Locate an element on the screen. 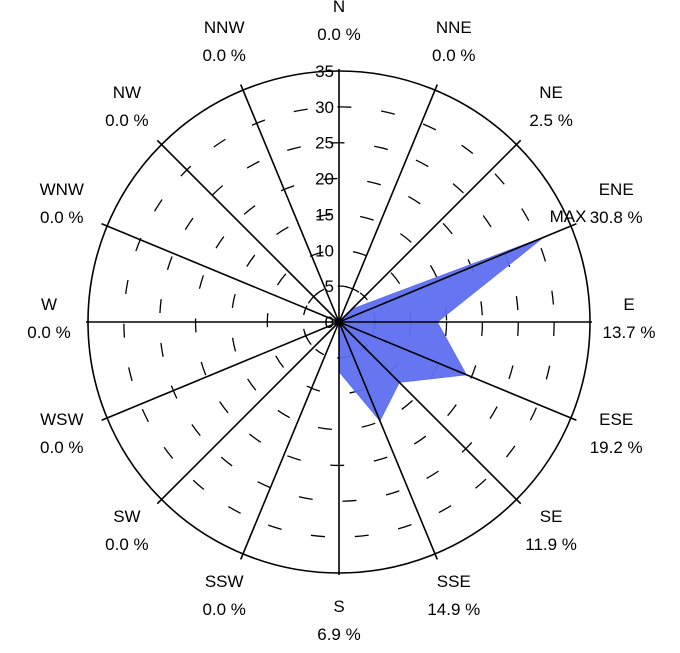  direction-label-wnw: WNW is located at coordinates (62, 189).